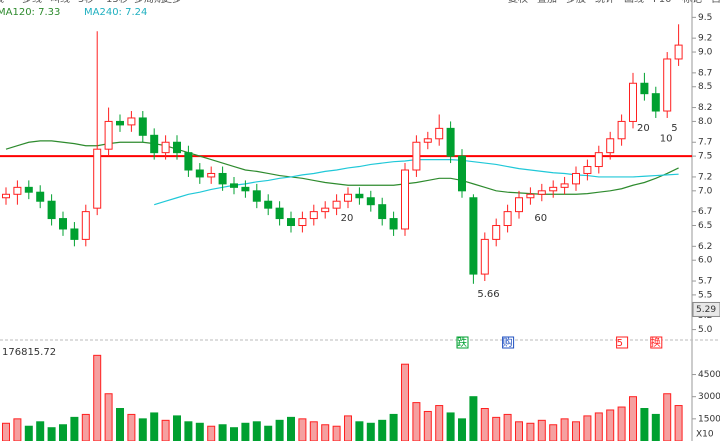 Image resolution: width=720 pixels, height=441 pixels. Describe the element at coordinates (705, 435) in the screenshot. I see `zoom-label: X10` at that location.